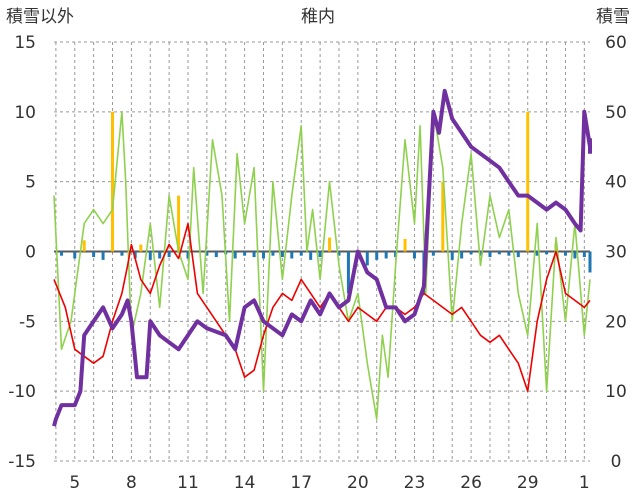  I want to click on right-axis-title: 積雪, so click(613, 17).